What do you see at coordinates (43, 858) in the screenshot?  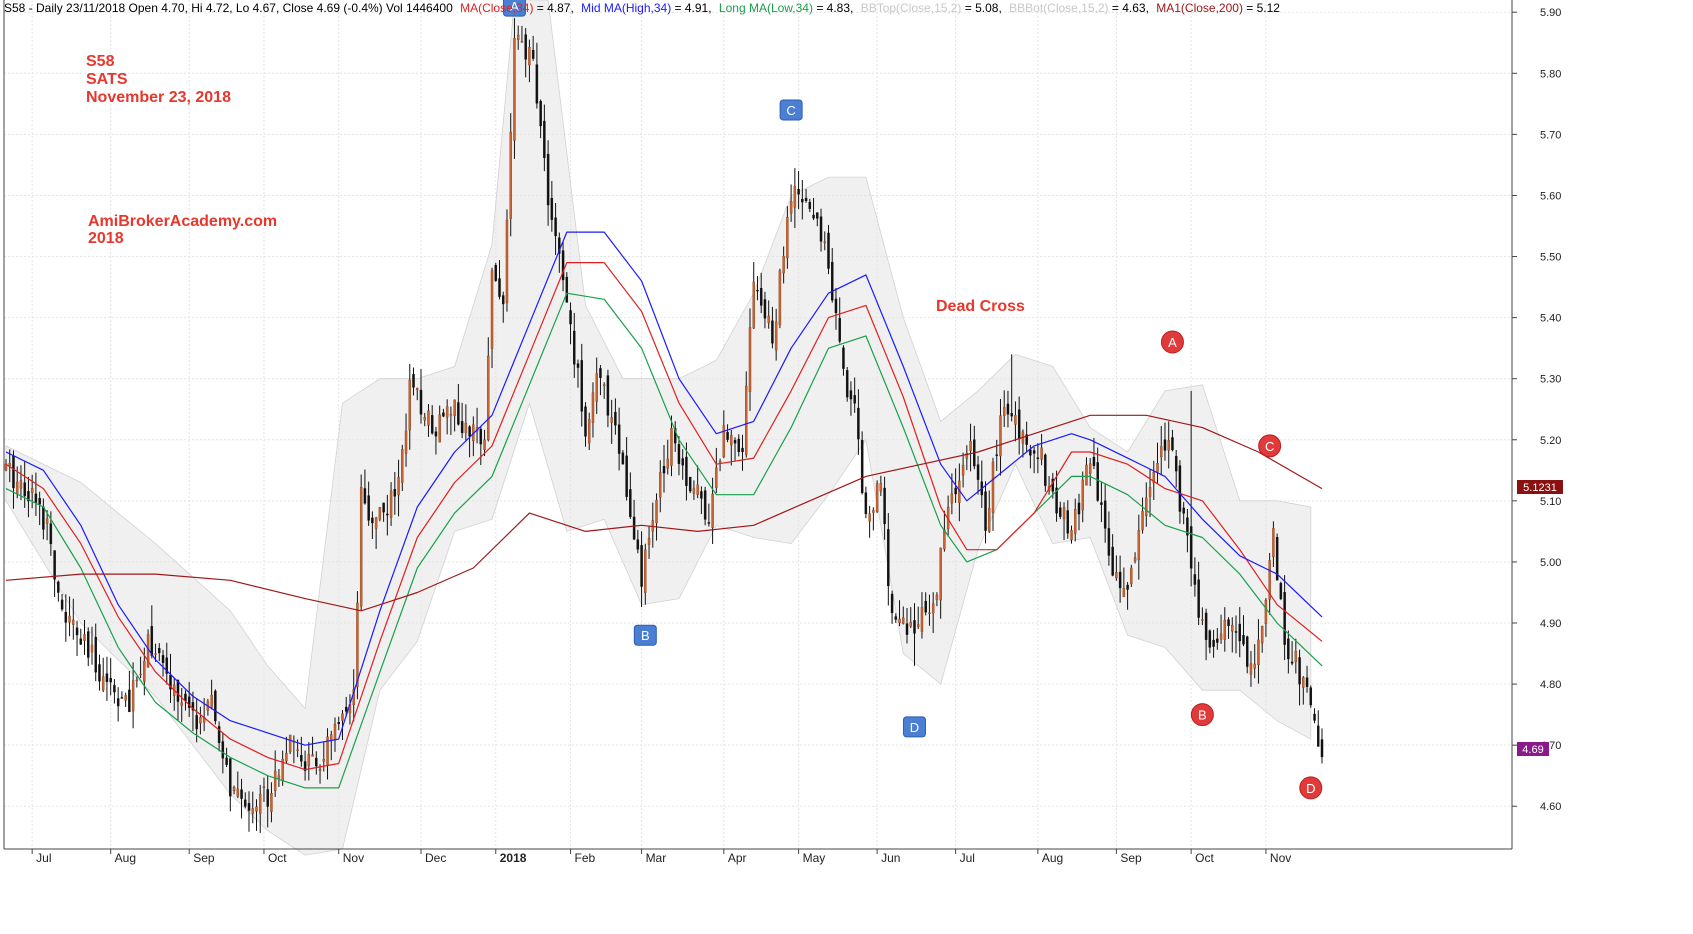 I see `x-tick-label: Jul` at bounding box center [43, 858].